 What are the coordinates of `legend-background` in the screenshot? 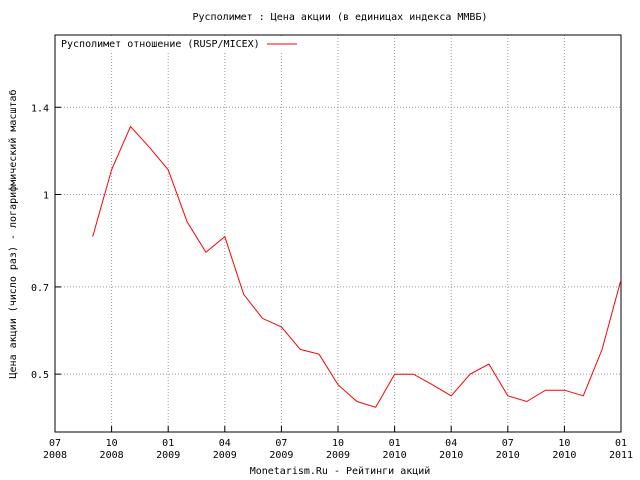 It's located at (174, 44).